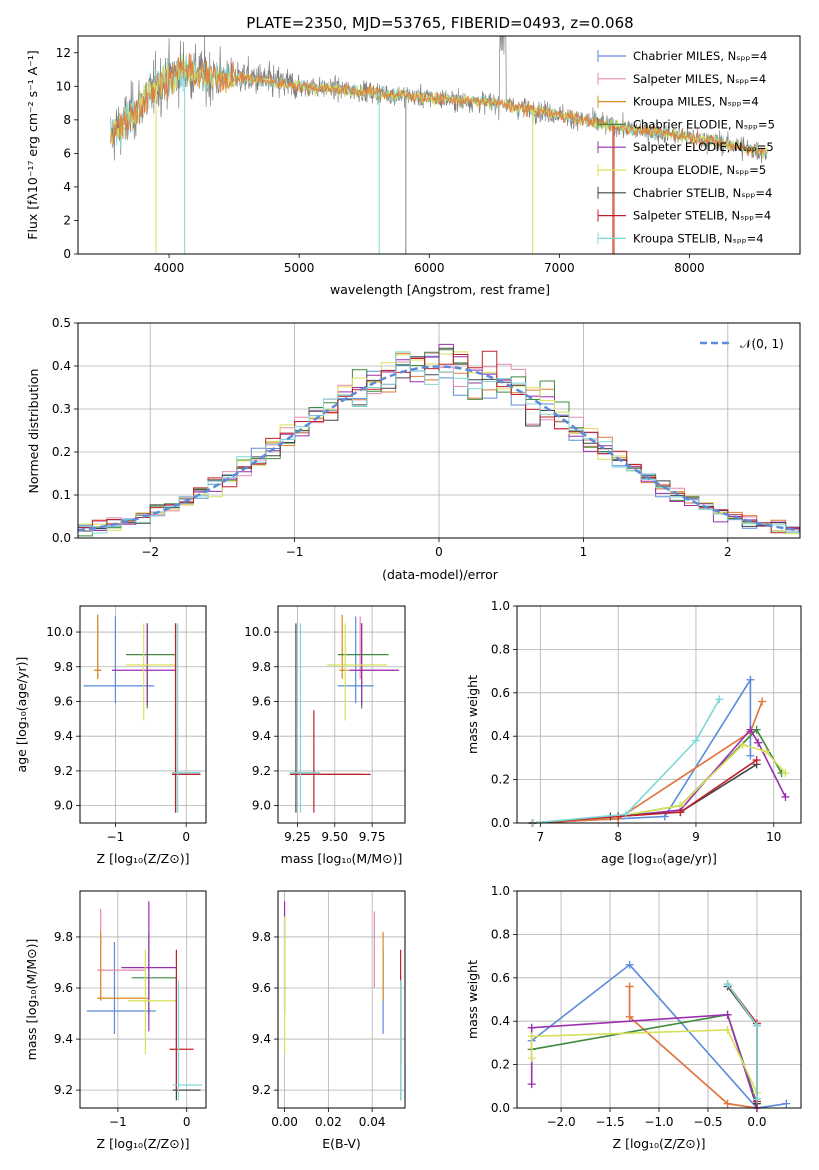 This screenshot has height=1170, width=819. I want to click on mass-weight-vs-Z-series-salpeter-elodie, so click(644, 1061).